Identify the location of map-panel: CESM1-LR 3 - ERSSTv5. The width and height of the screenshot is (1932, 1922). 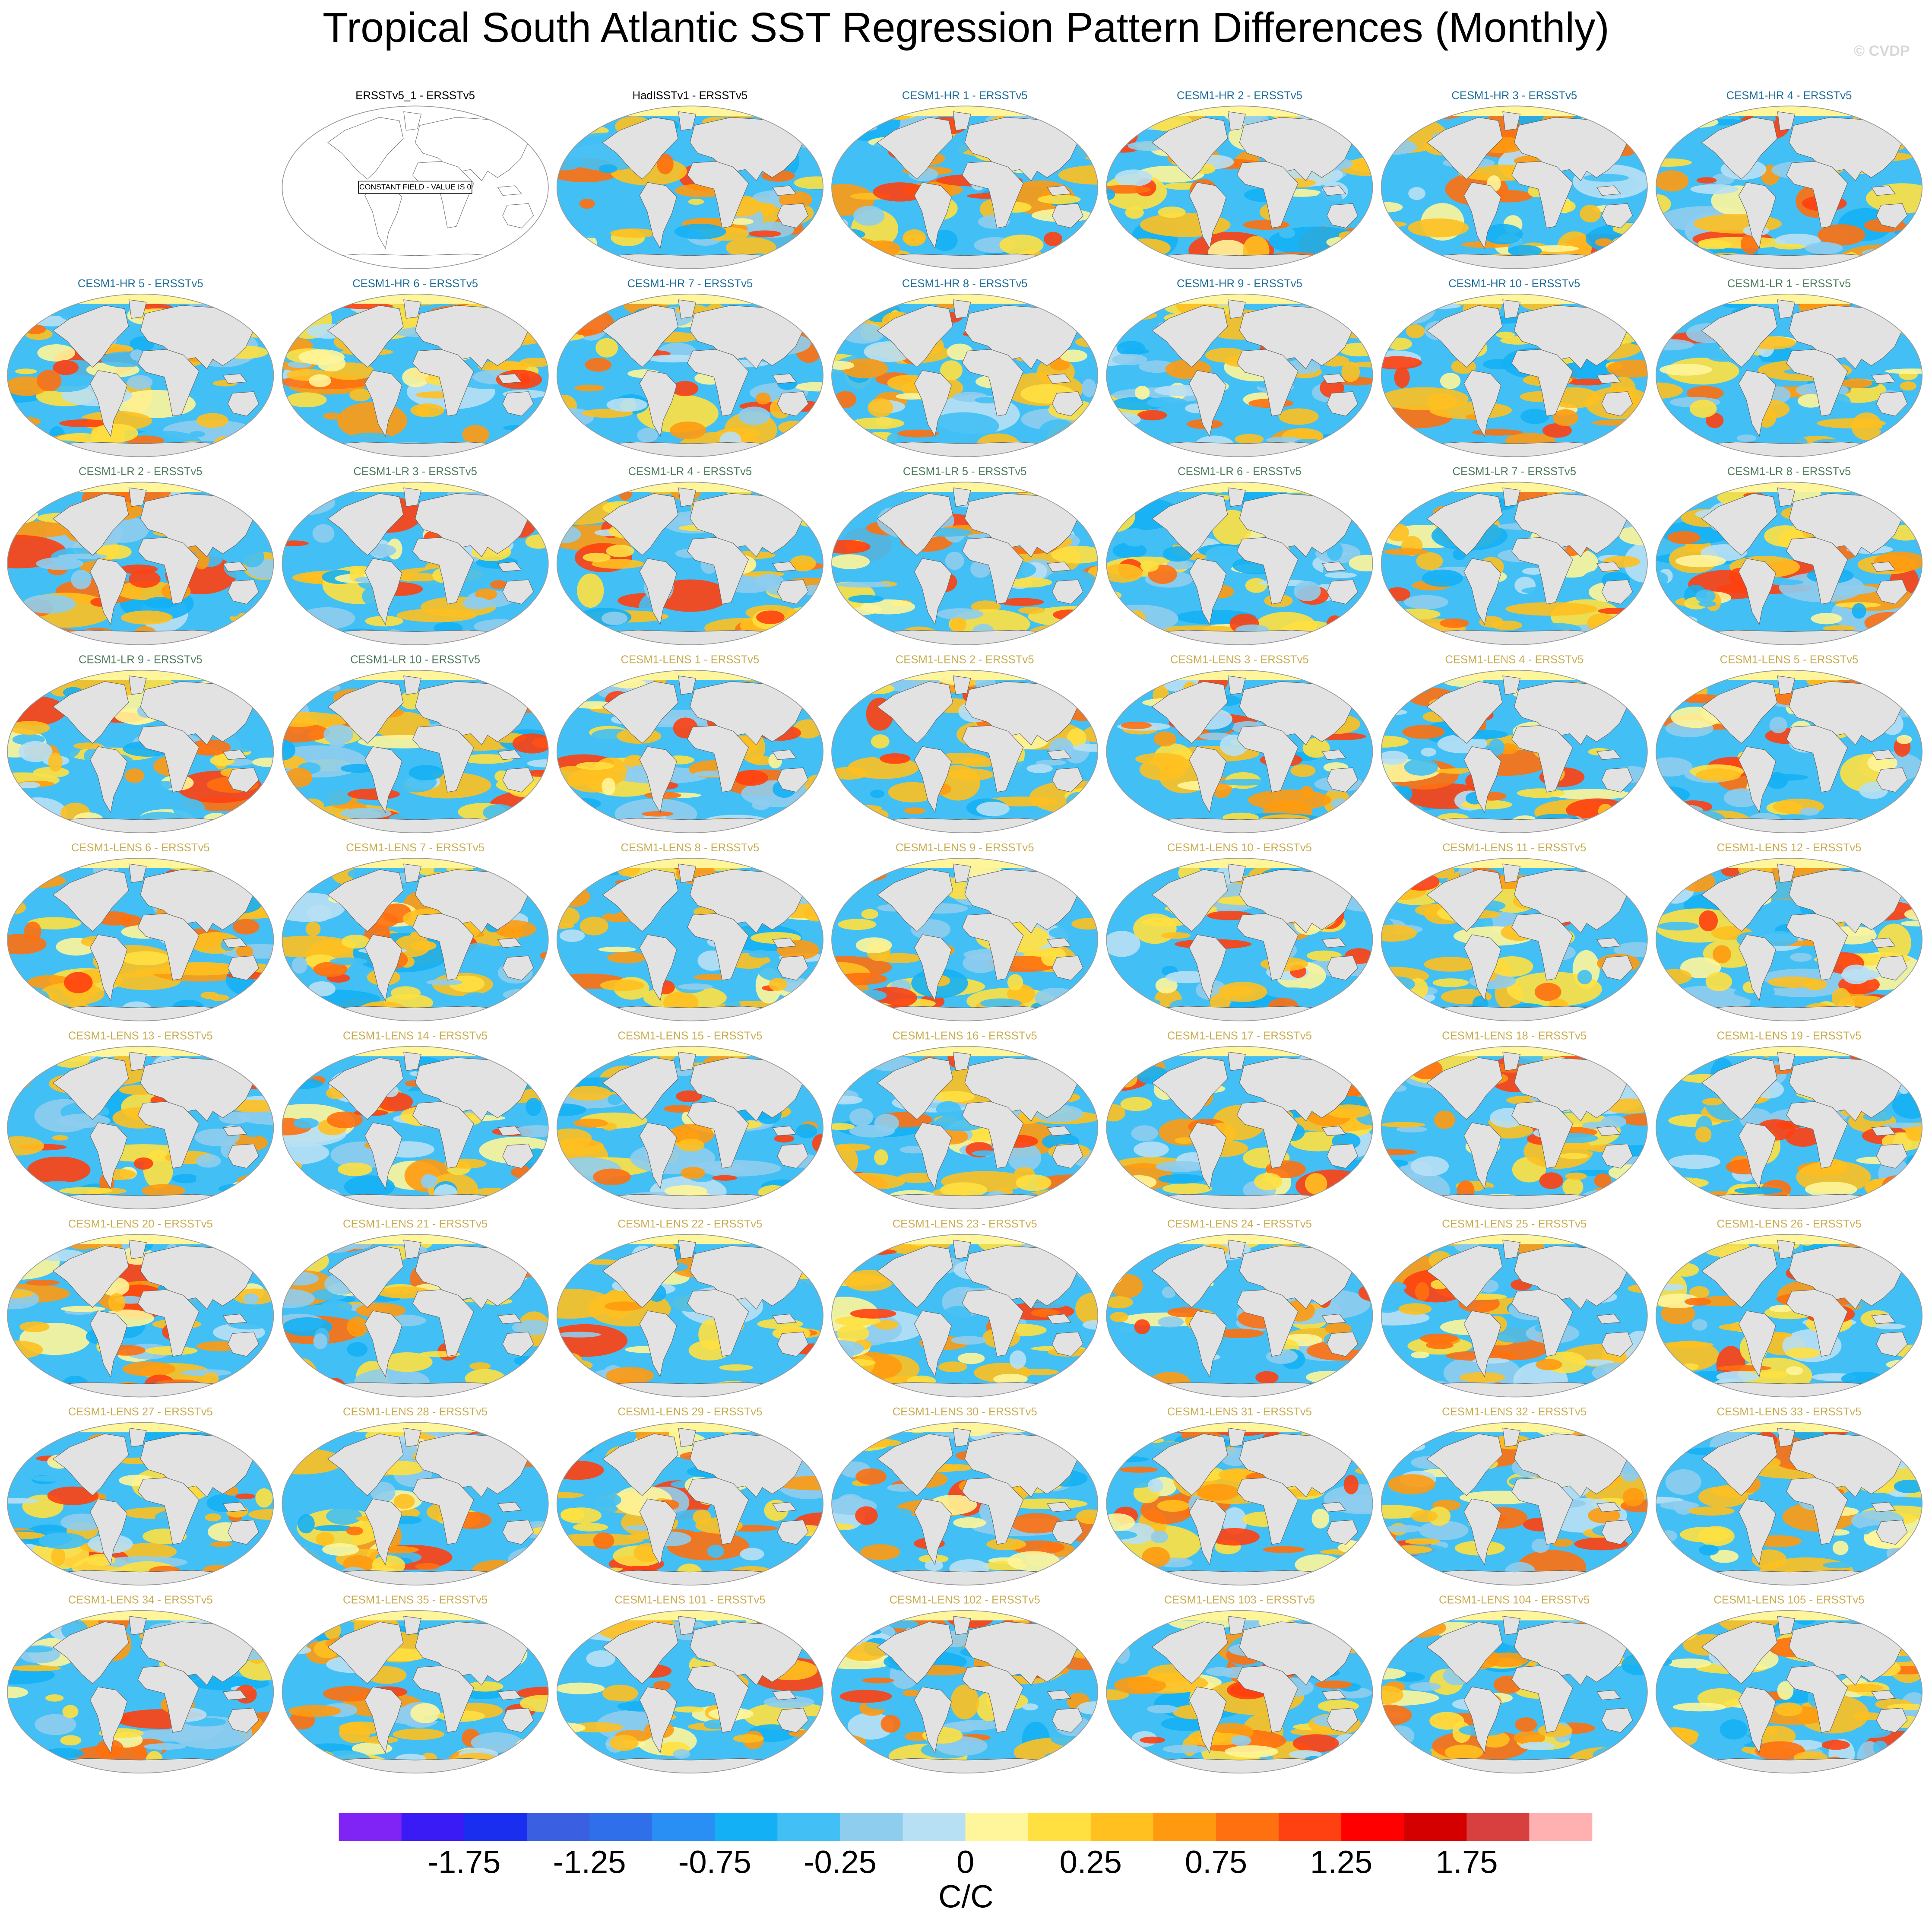
(416, 555).